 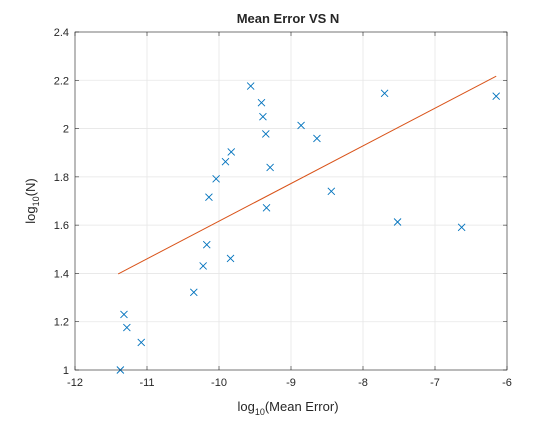 What do you see at coordinates (219, 383) in the screenshot?
I see `x-tick-label: -10` at bounding box center [219, 383].